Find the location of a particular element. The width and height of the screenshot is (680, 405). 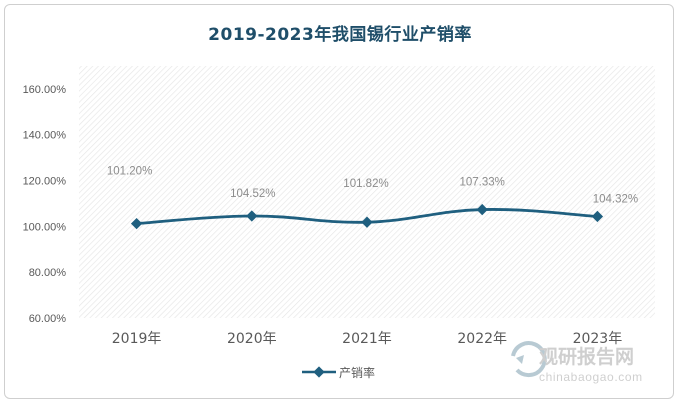

y-tick-label: 160.00% is located at coordinates (45, 90).